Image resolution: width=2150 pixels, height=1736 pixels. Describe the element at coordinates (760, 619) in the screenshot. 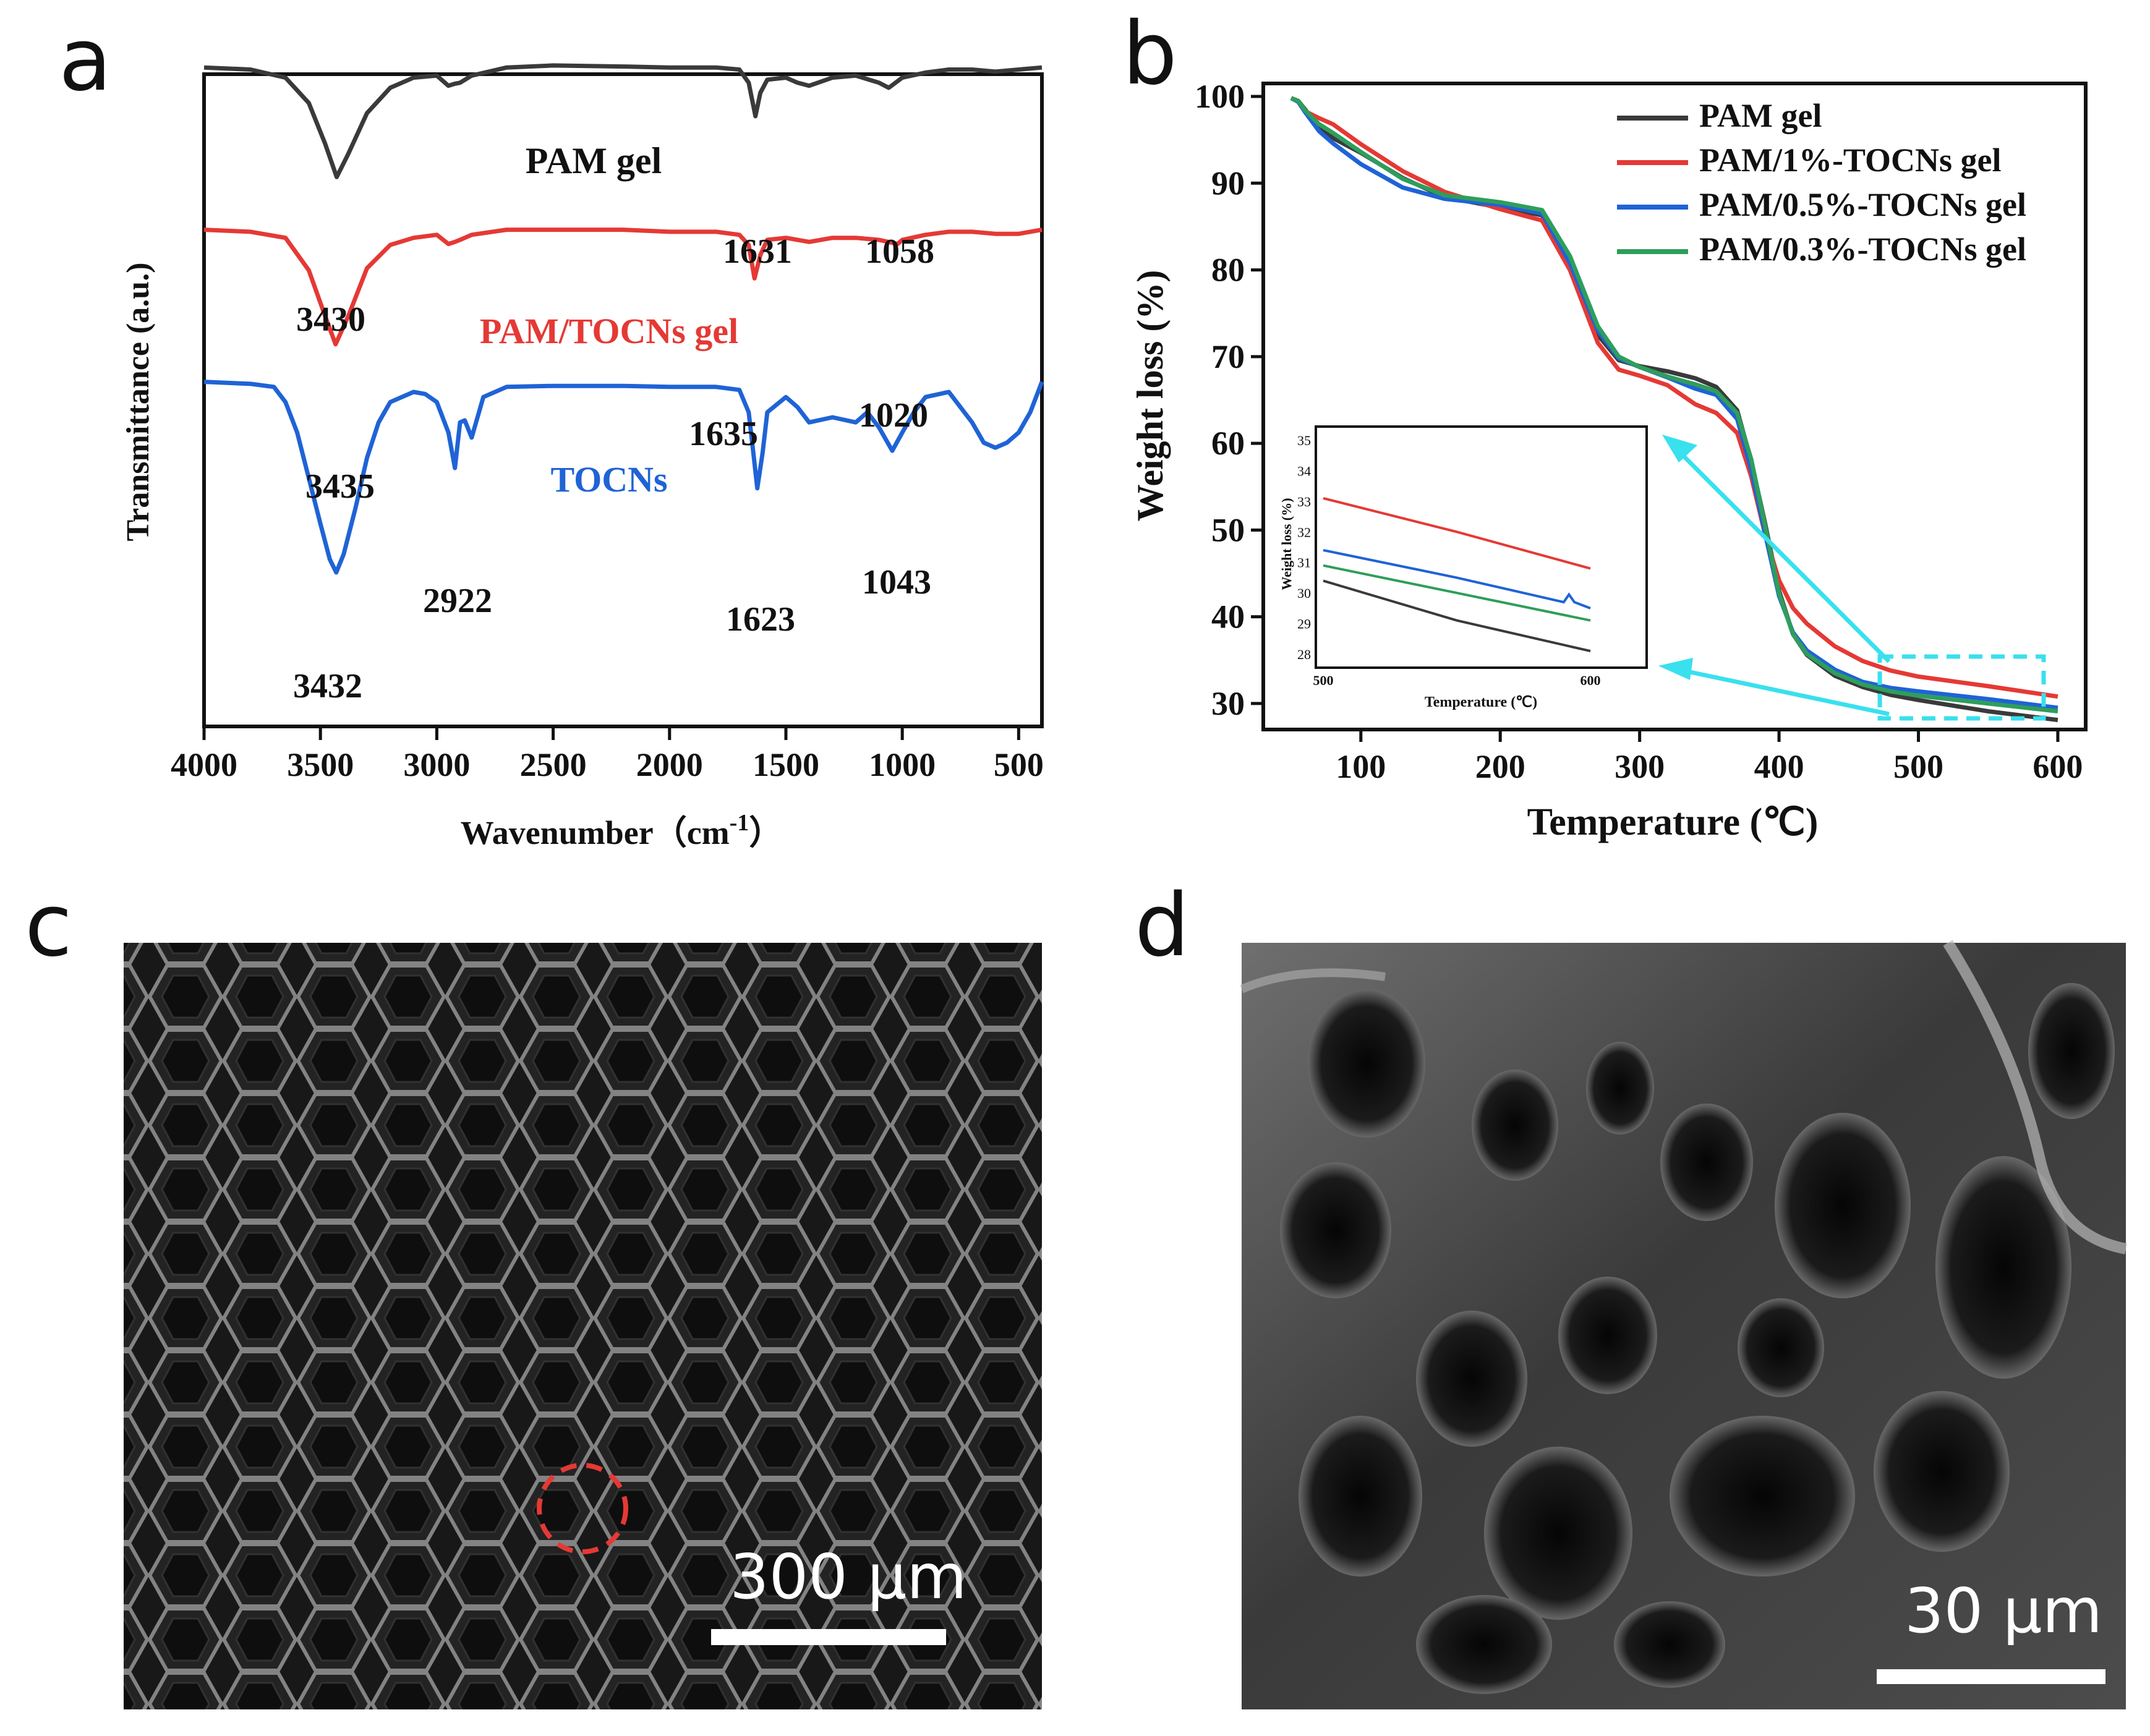

I see `annotation-1623: 1623` at that location.